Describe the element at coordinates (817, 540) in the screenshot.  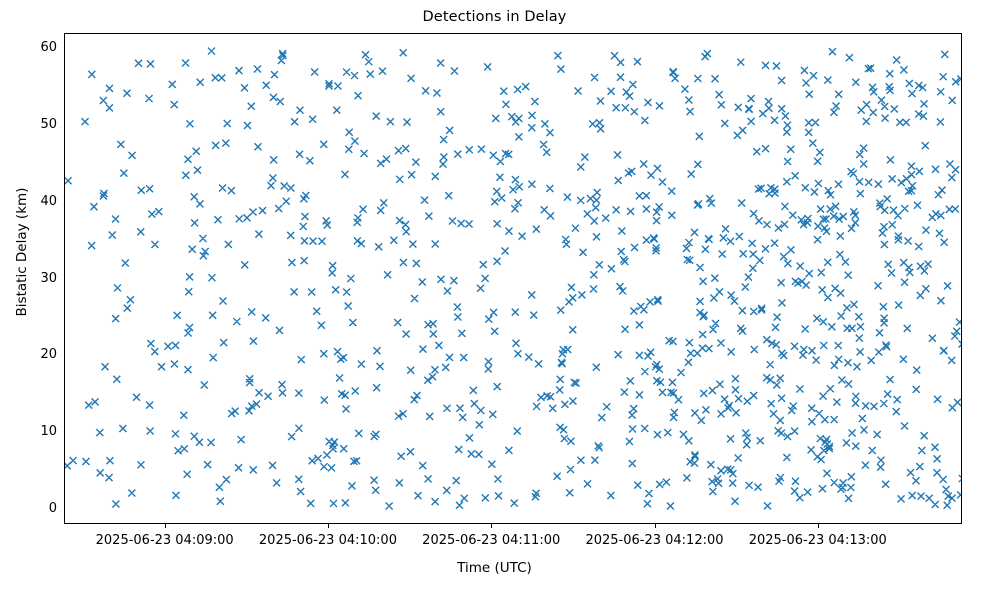
I see `x-tick-label: 2025-06-23 04:13:00` at that location.